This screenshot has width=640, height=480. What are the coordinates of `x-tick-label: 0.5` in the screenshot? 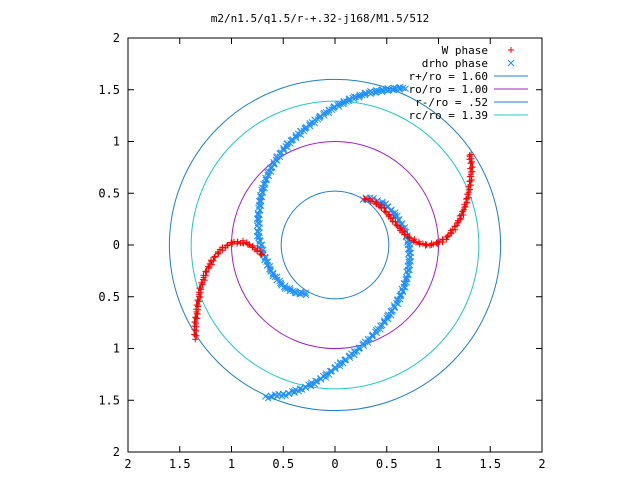 It's located at (387, 464).